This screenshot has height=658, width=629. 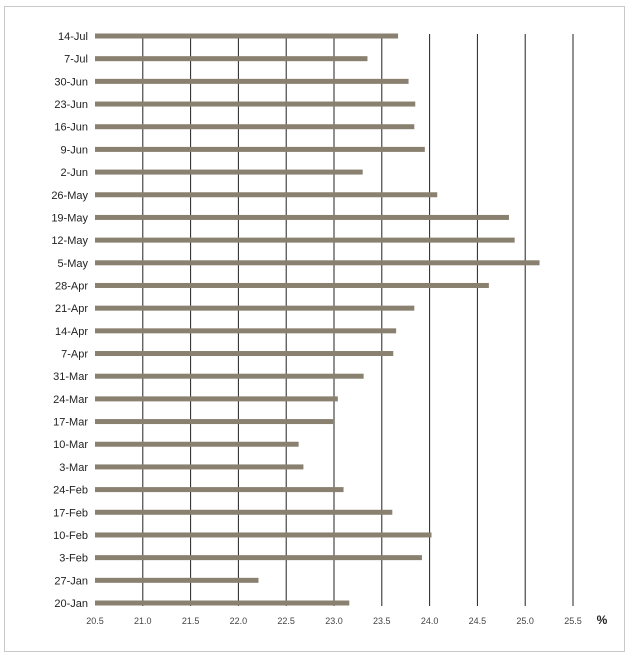 I want to click on category-label: 26-May, so click(x=69, y=196).